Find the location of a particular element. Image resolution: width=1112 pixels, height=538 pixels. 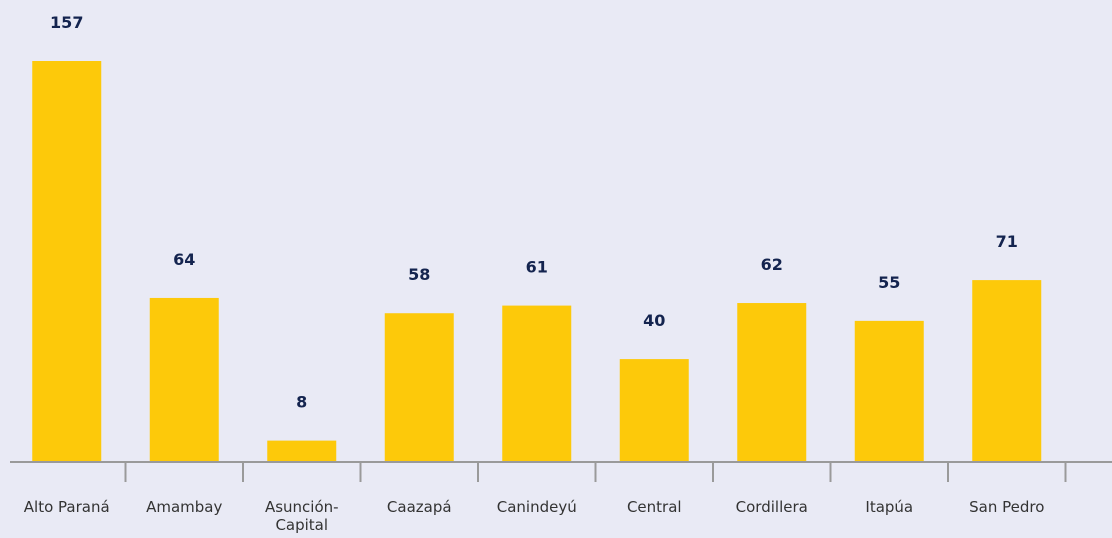

x-tick-label: Cordillera is located at coordinates (772, 507).